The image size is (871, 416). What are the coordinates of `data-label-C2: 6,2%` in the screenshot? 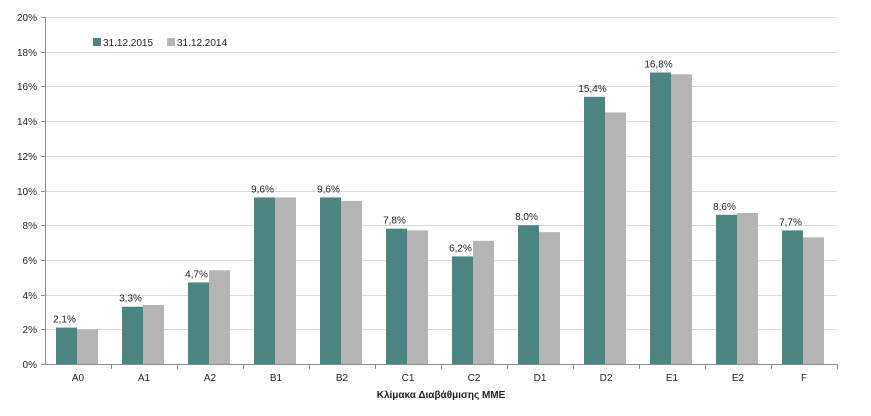 It's located at (460, 248).